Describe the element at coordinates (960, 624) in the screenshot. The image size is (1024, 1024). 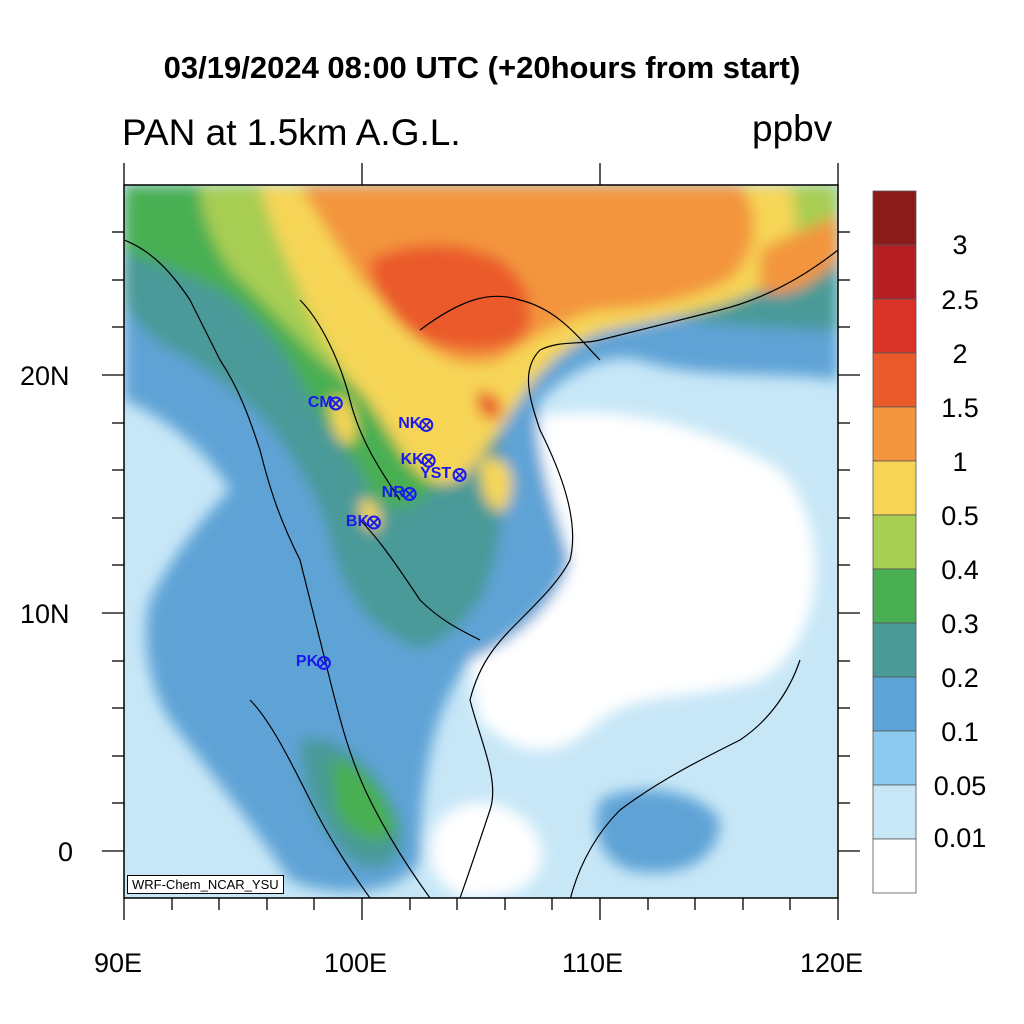
I see `colorbar-label: 0.3` at that location.